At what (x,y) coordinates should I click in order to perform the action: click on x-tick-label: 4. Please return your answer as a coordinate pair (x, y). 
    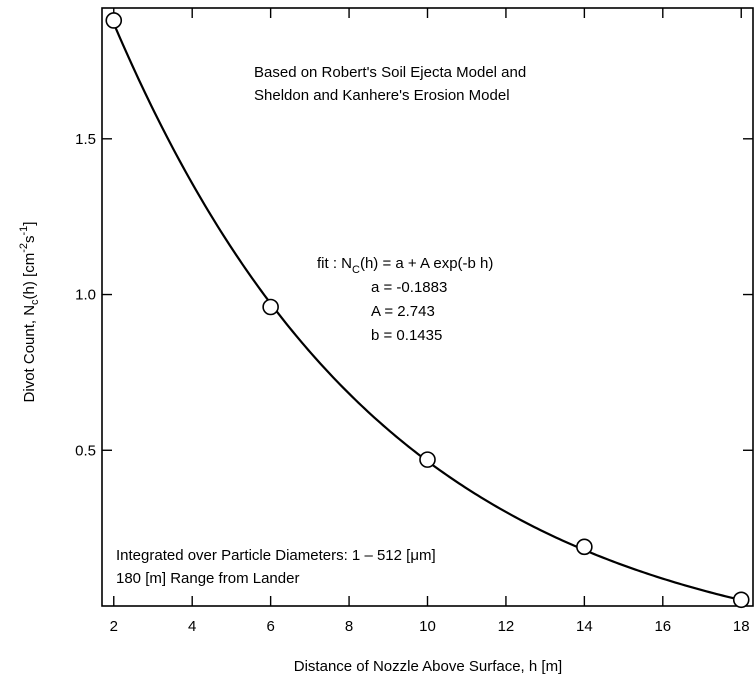
    Looking at the image, I should click on (192, 626).